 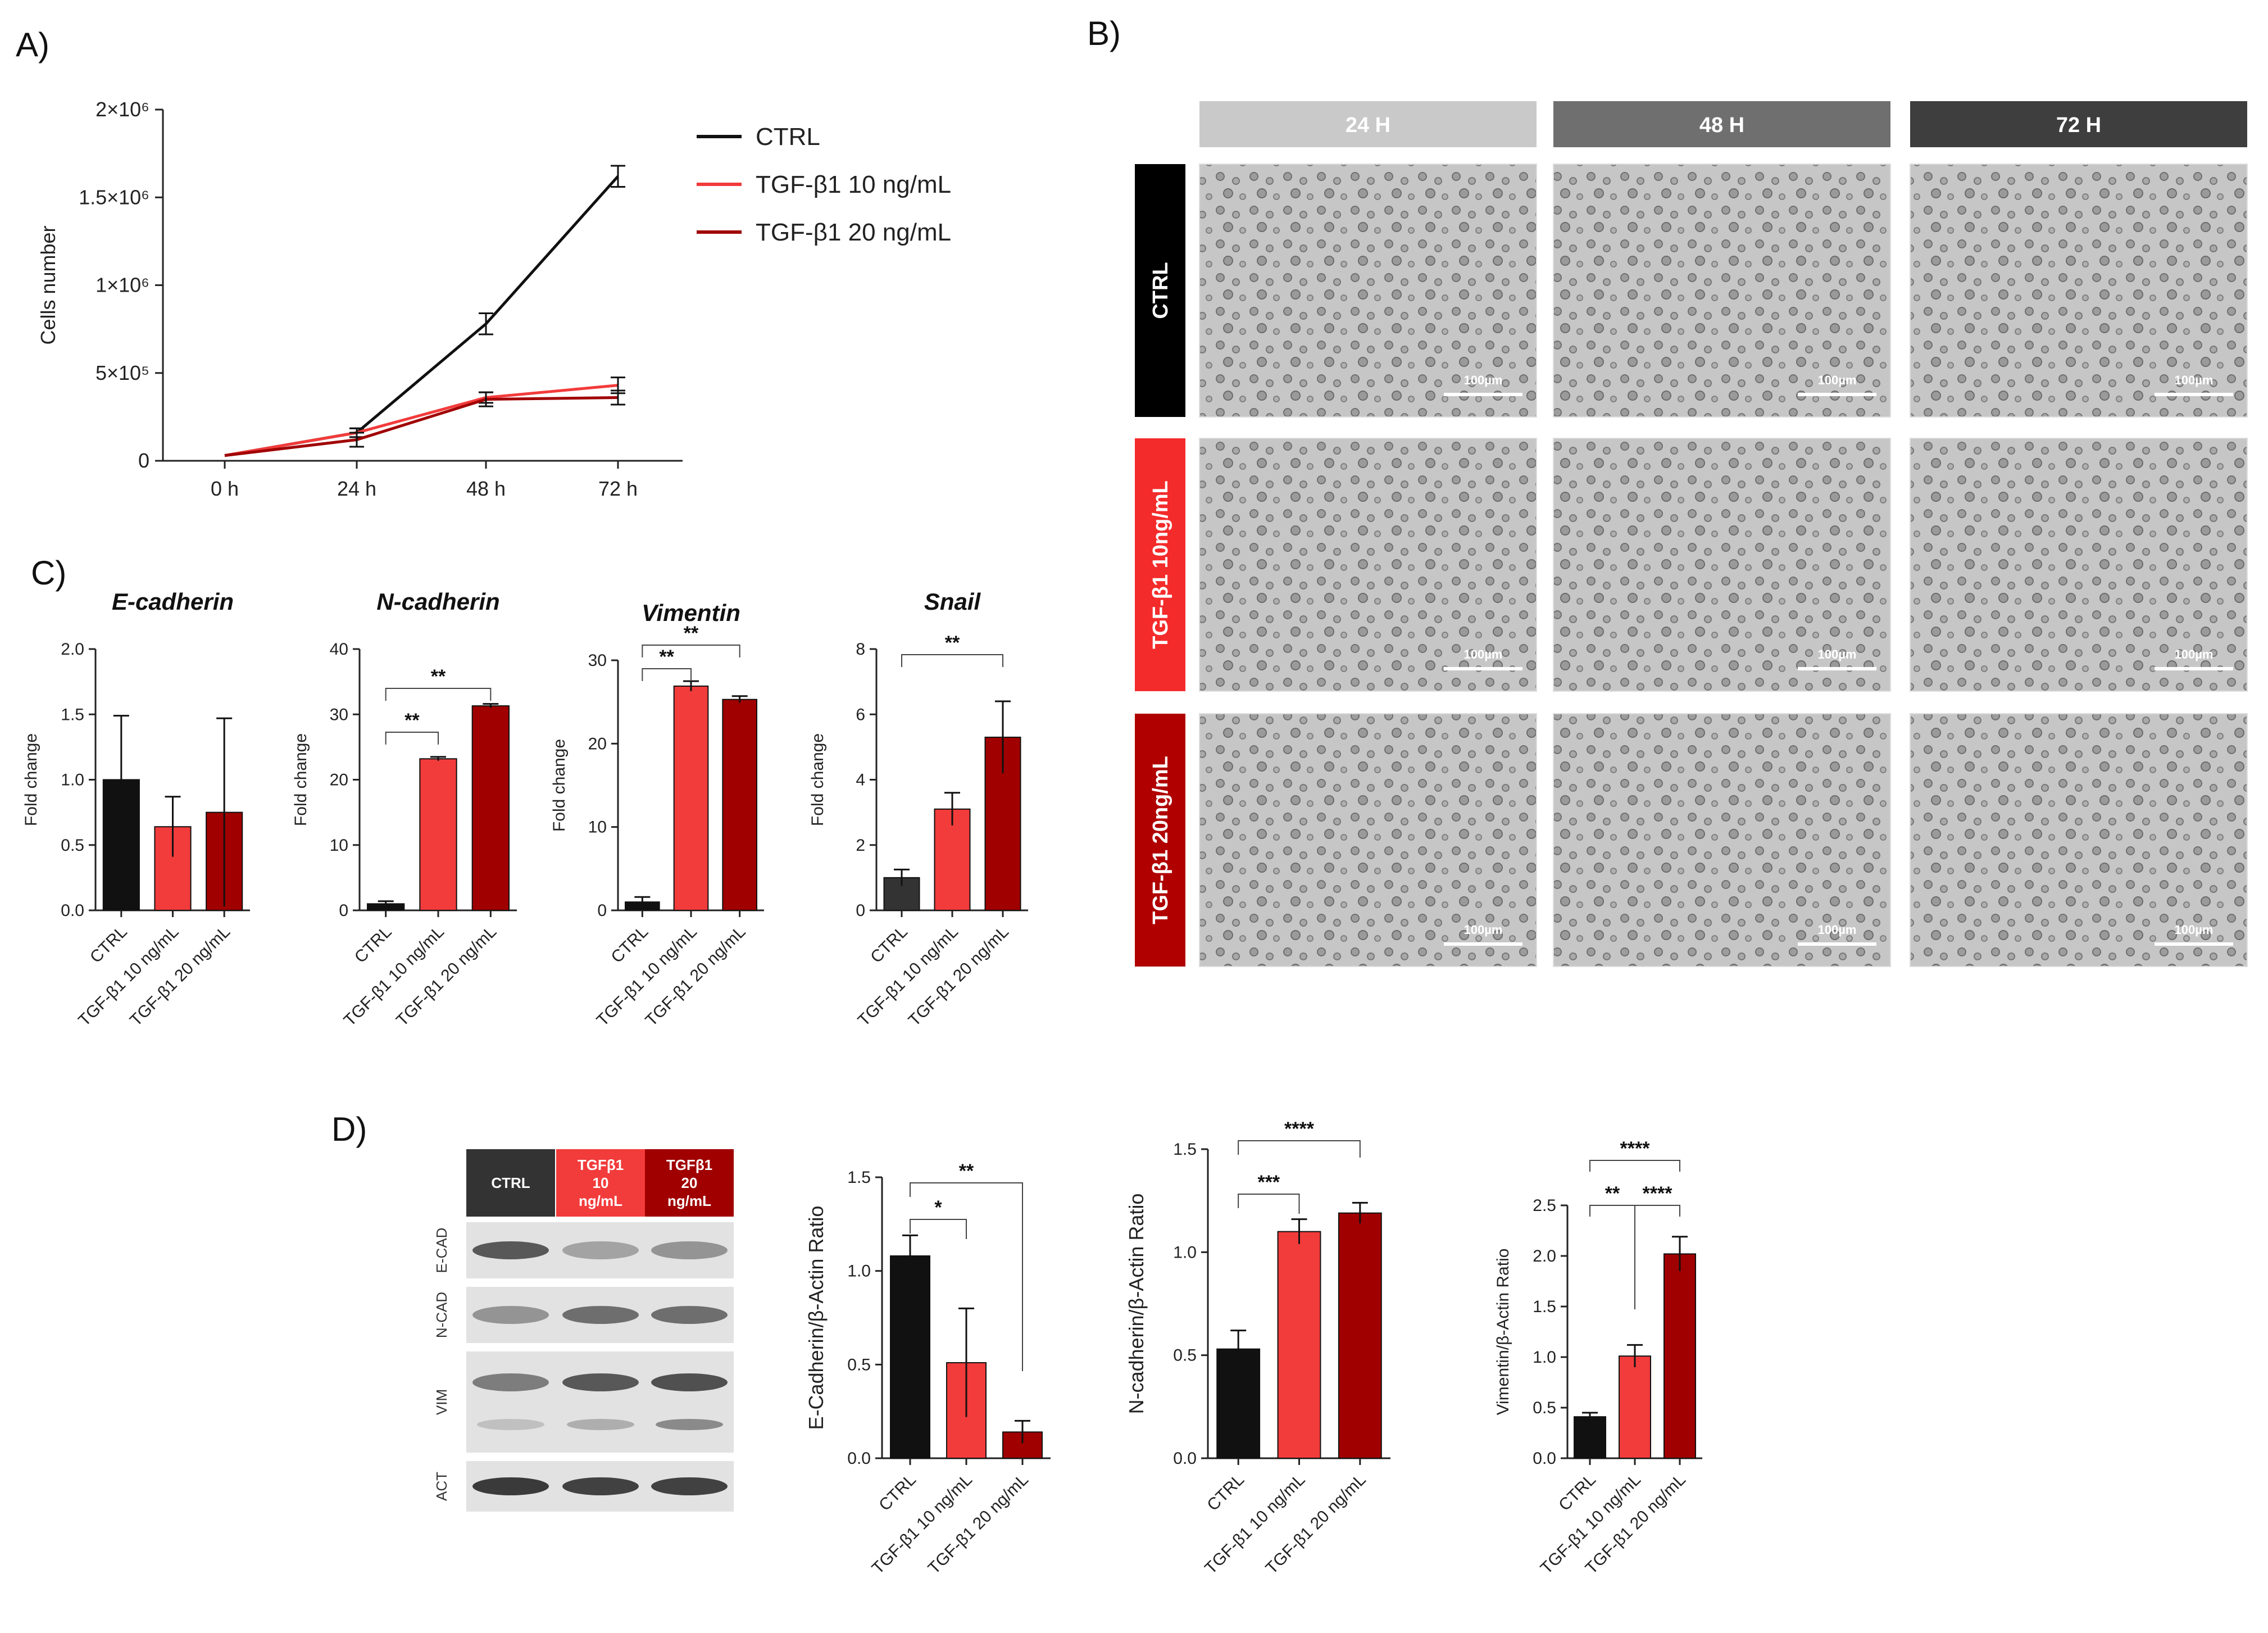 I want to click on y-tick-label: 2.0, so click(x=1544, y=1256).